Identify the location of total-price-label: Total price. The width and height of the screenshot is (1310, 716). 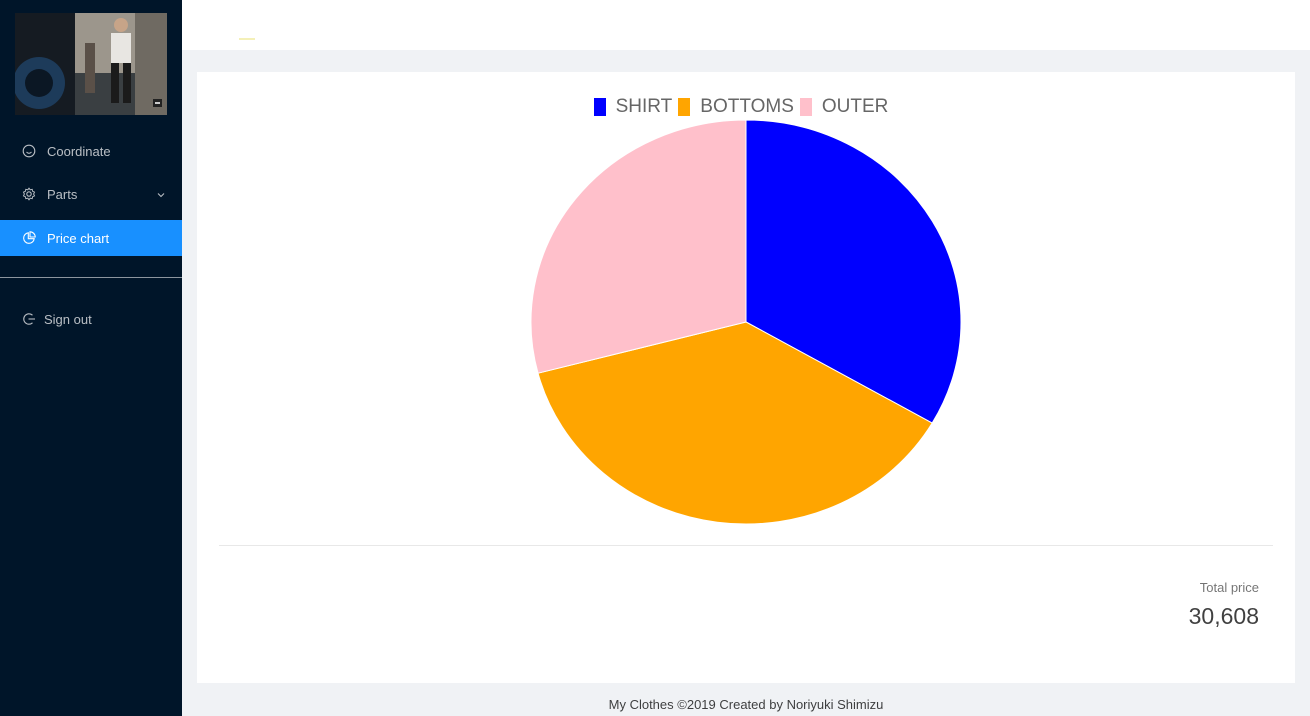
(1229, 587).